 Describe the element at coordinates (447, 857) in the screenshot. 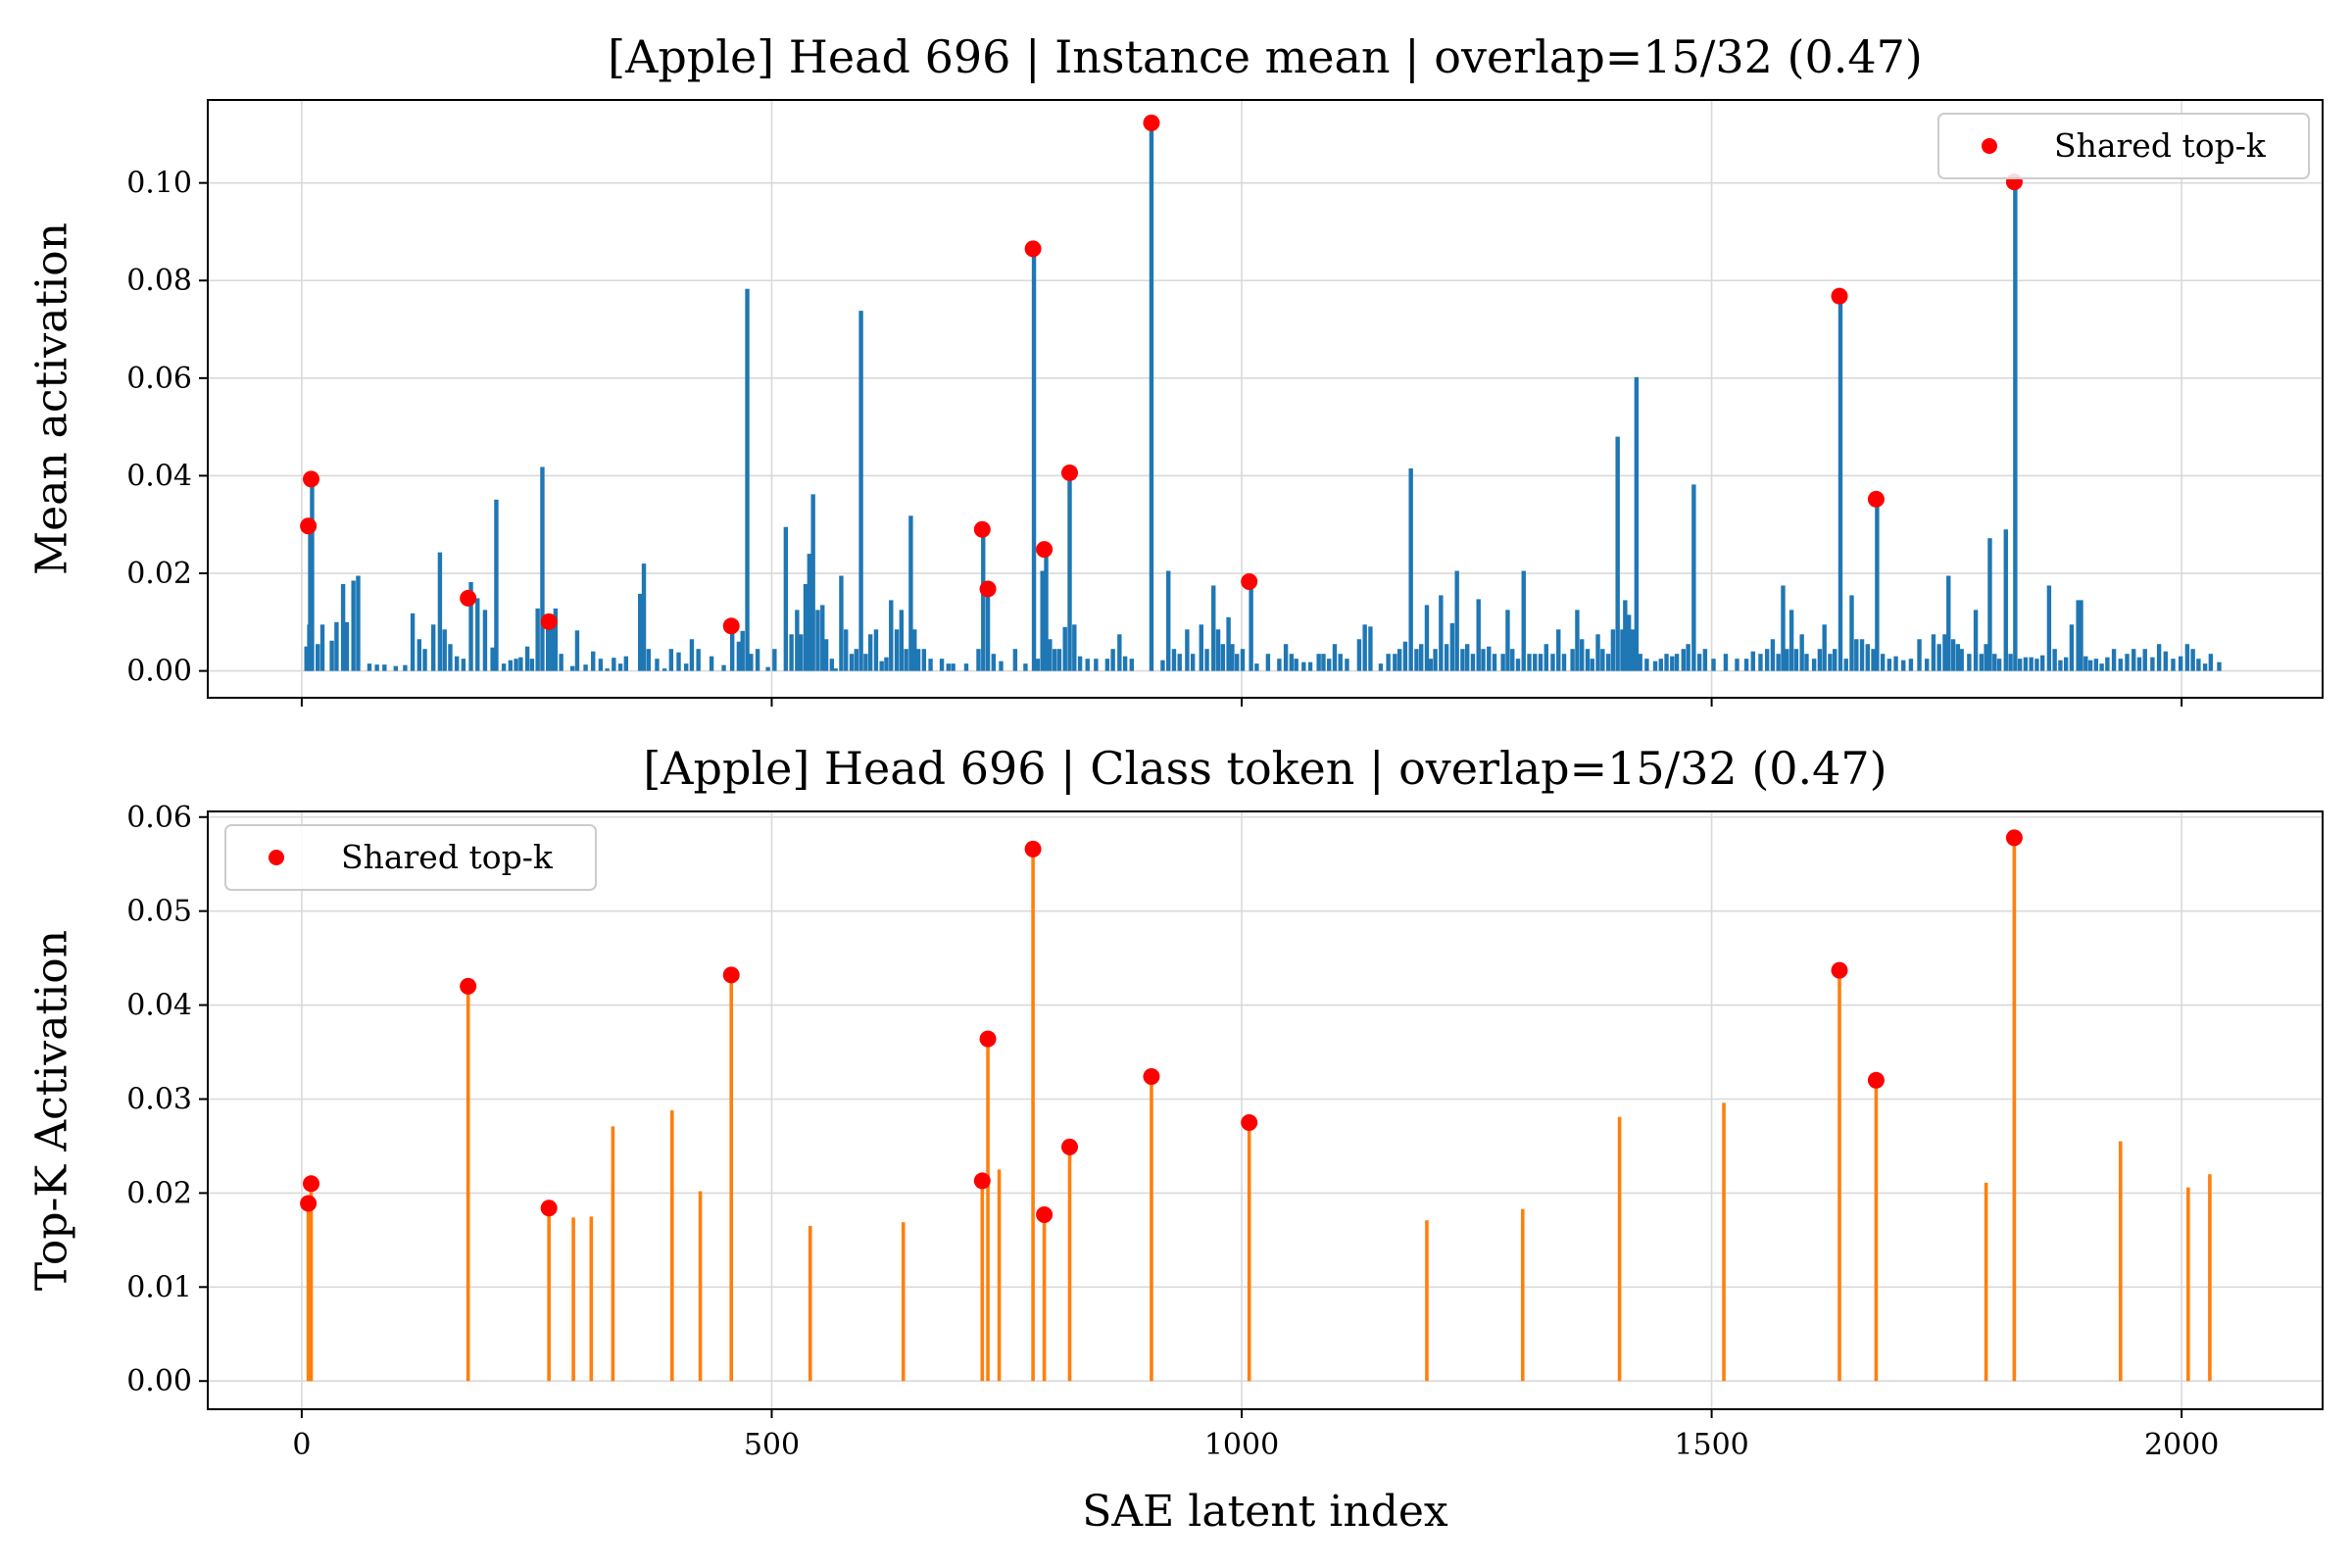

I see `legend-label: Shared top-k` at that location.